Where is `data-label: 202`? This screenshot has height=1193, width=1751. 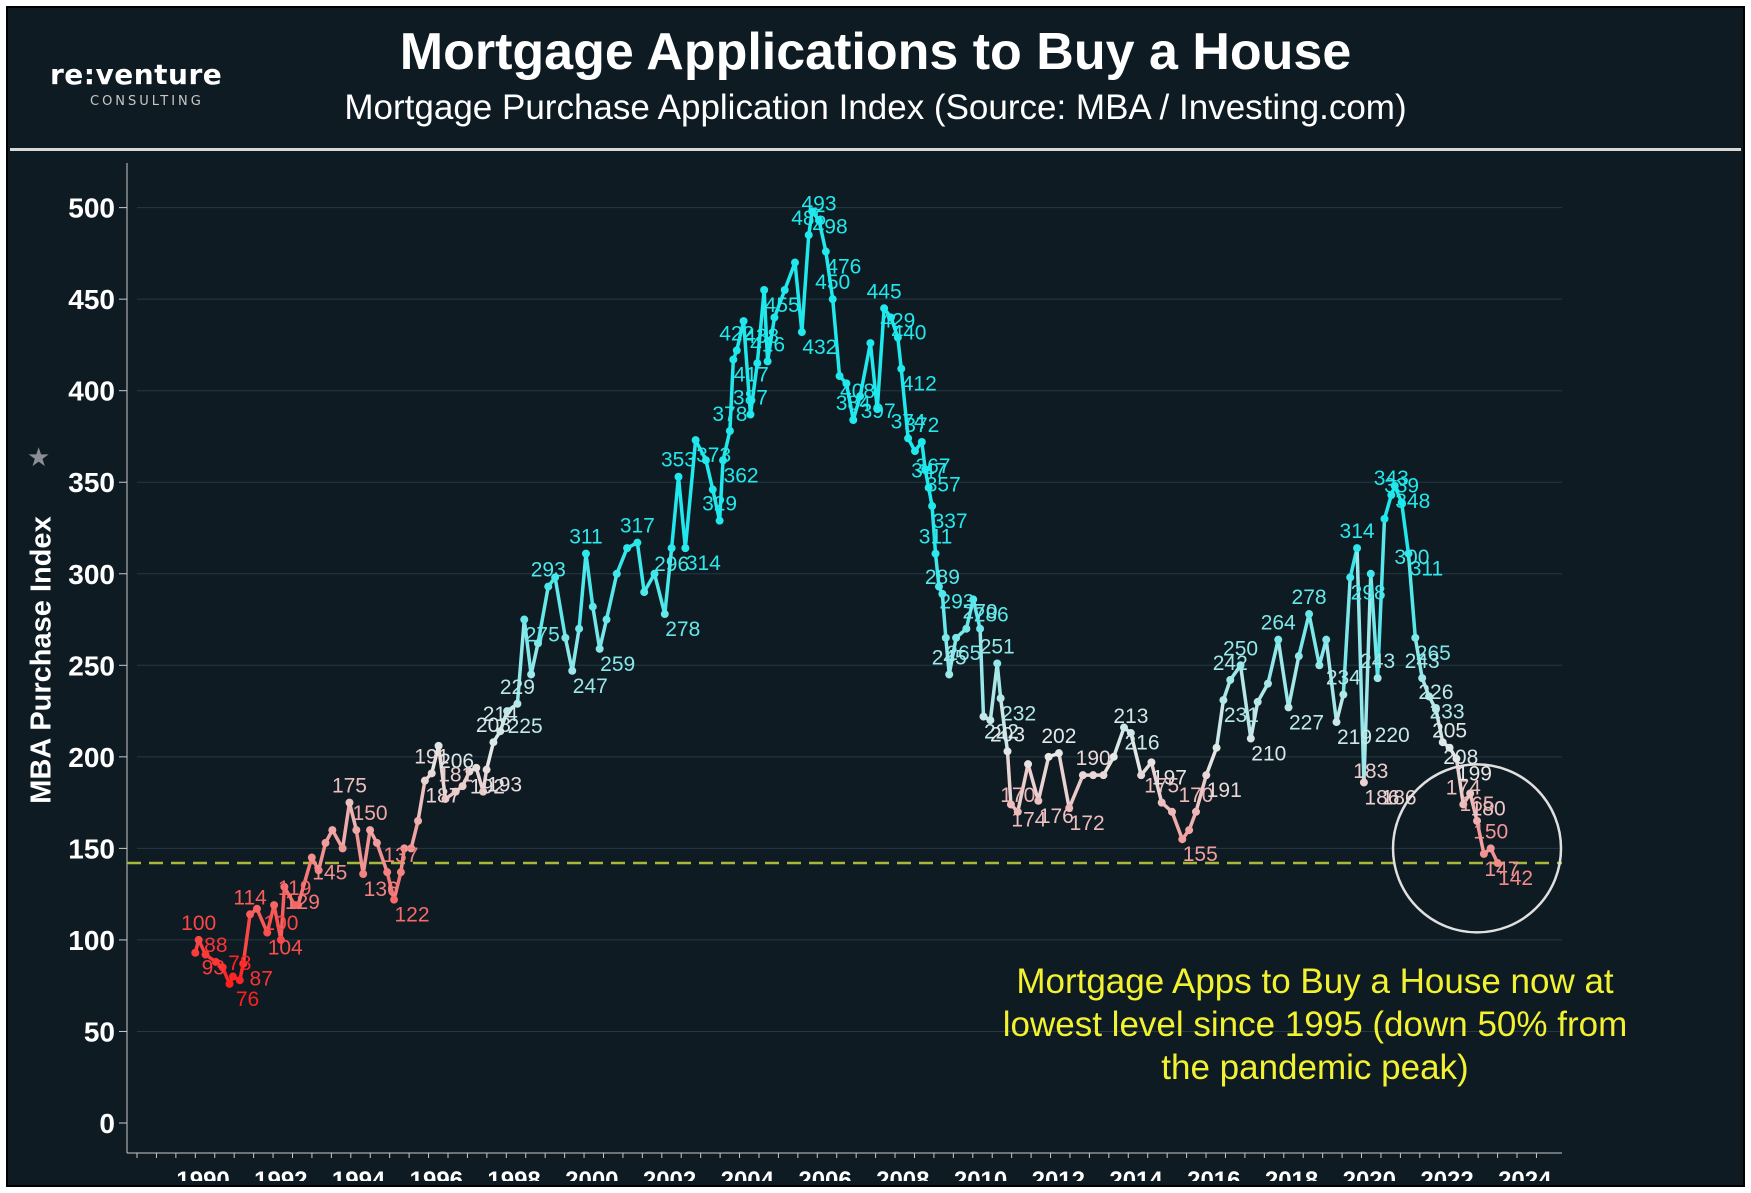 data-label: 202 is located at coordinates (1058, 736).